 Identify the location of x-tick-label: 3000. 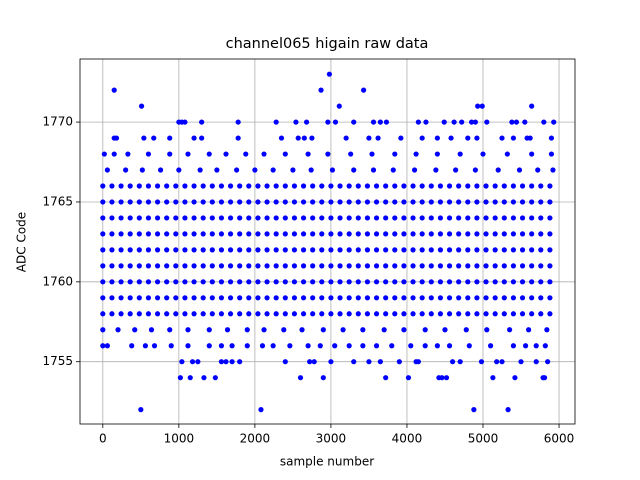
(331, 439).